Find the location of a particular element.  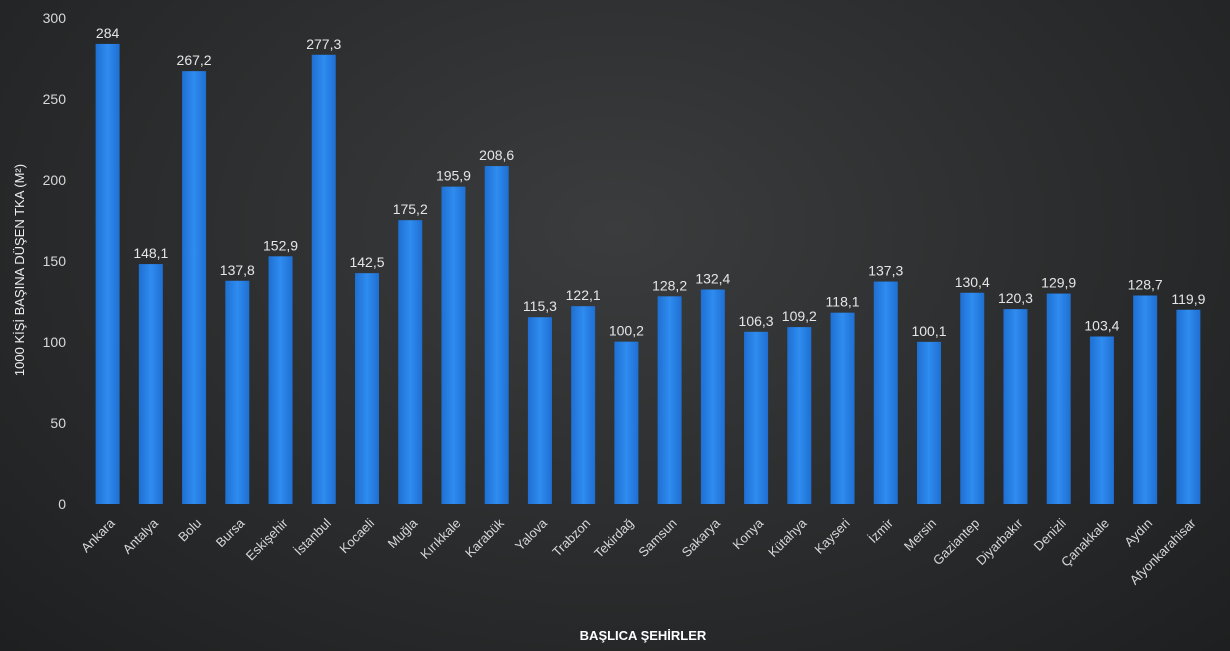

x-tick-label: Karabük is located at coordinates (484, 537).